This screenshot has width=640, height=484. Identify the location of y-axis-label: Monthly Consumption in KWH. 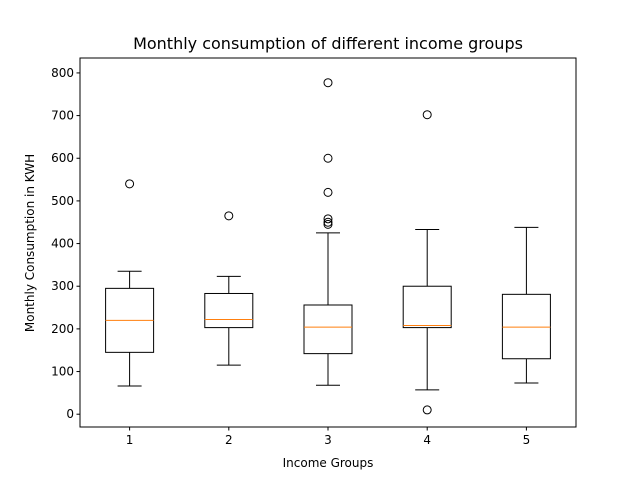
(30, 243).